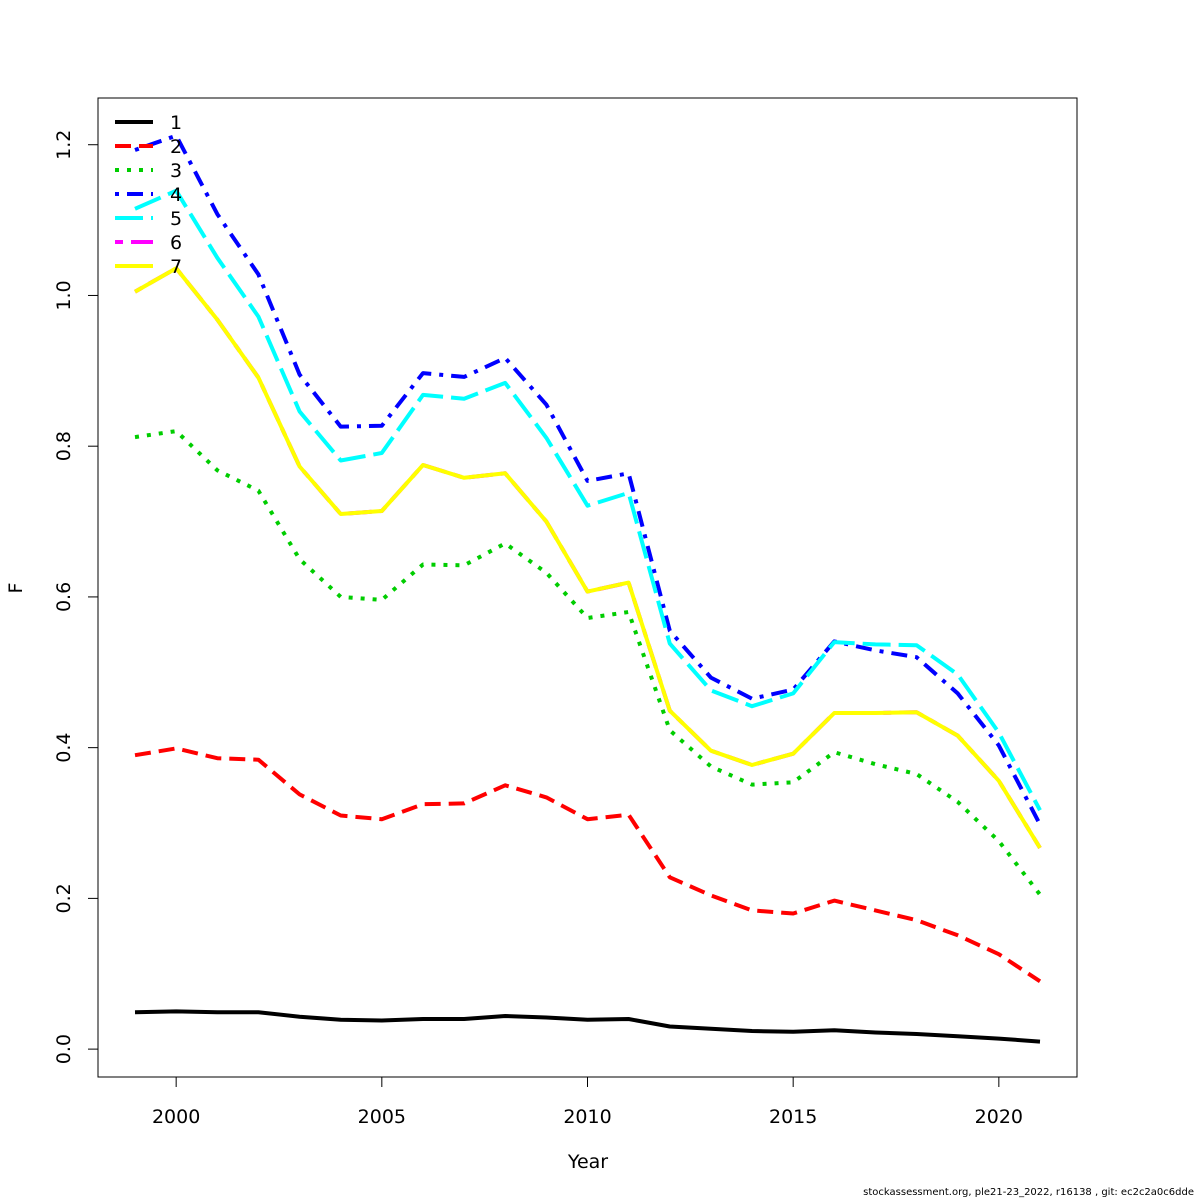 Image resolution: width=1200 pixels, height=1200 pixels. I want to click on x-tick-label: 2015, so click(793, 1117).